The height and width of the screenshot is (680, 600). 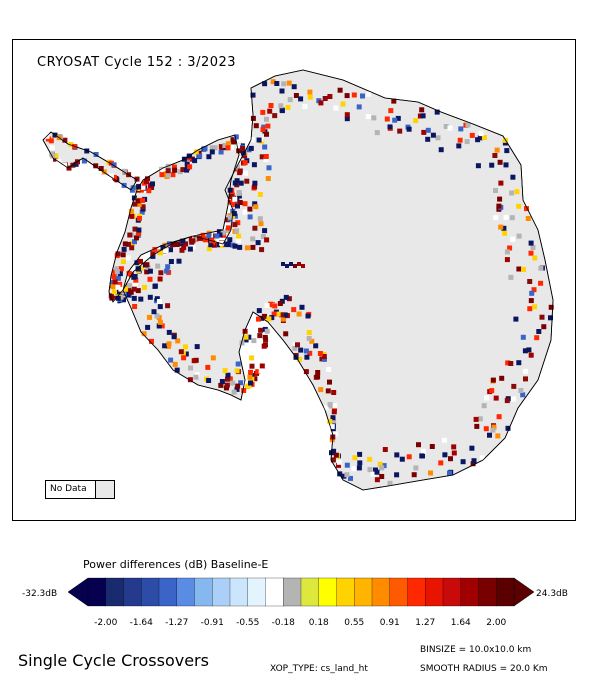 I want to click on colorbar-tick-label: 1.64, so click(x=460, y=623).